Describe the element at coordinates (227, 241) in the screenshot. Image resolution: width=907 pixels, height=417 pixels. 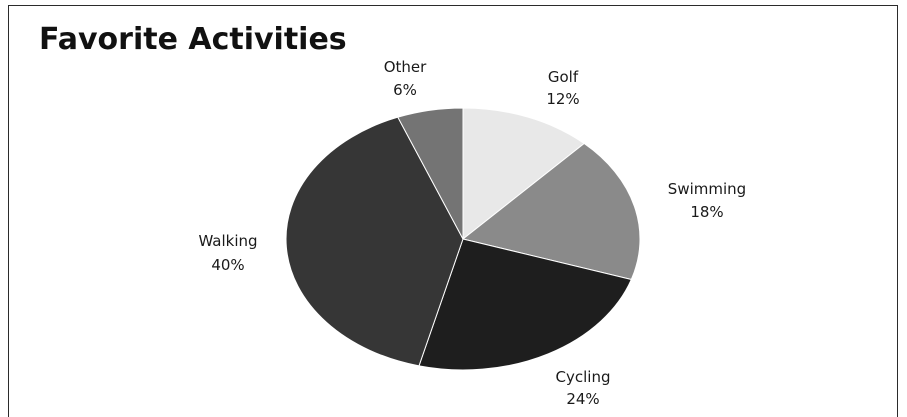
I see `slice-label-walking: Walking` at that location.